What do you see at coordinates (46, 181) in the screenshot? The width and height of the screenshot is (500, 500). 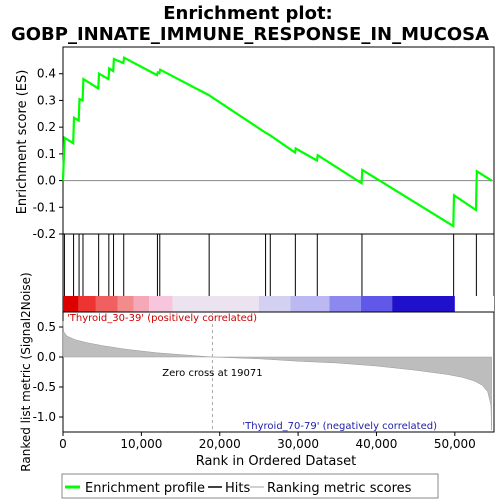 I see `es-y-tick-label: 0.0` at bounding box center [46, 181].